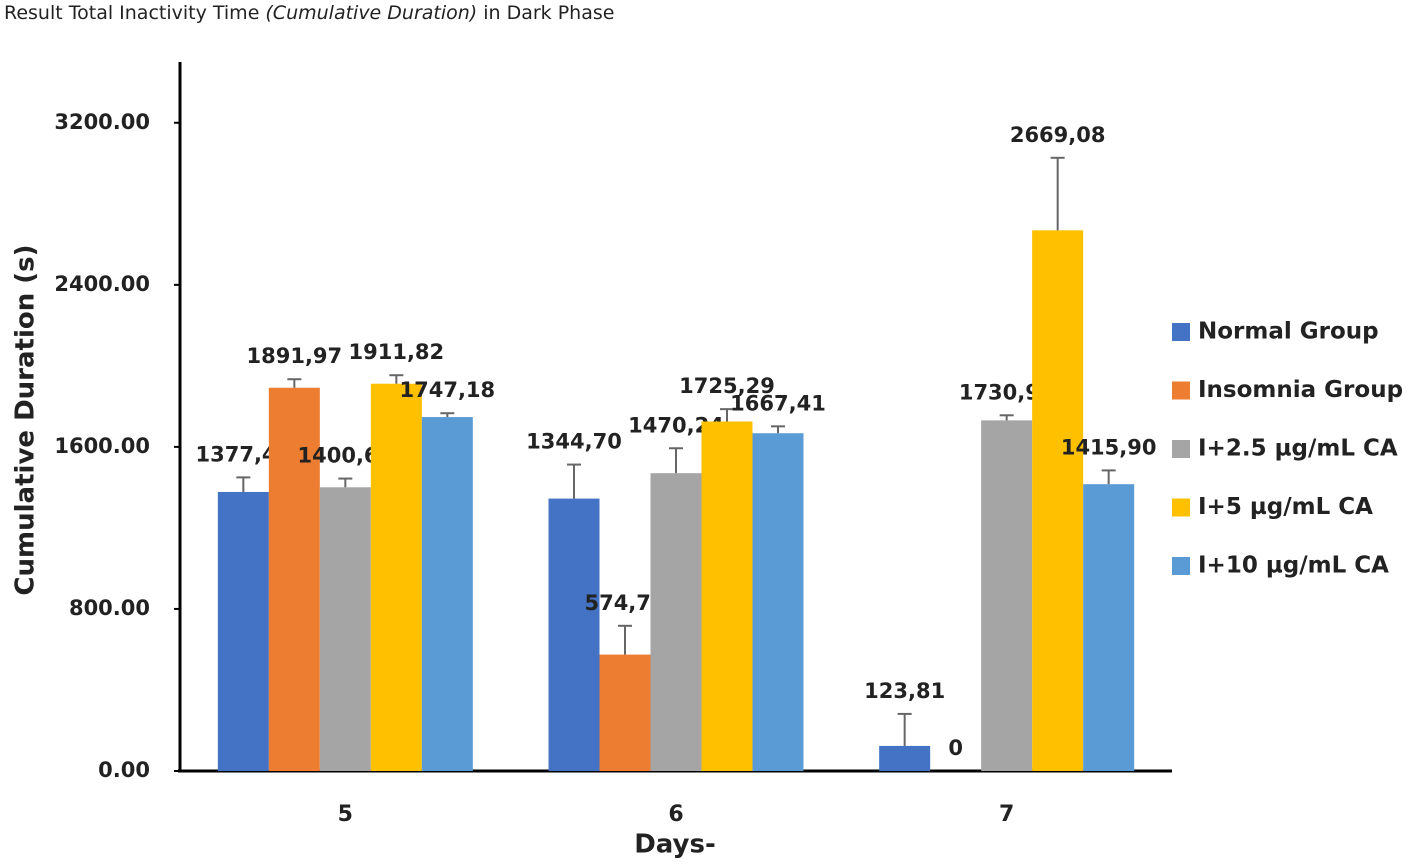  What do you see at coordinates (1285, 507) in the screenshot?
I see `legend-label: I+5 µg/mL CA` at bounding box center [1285, 507].